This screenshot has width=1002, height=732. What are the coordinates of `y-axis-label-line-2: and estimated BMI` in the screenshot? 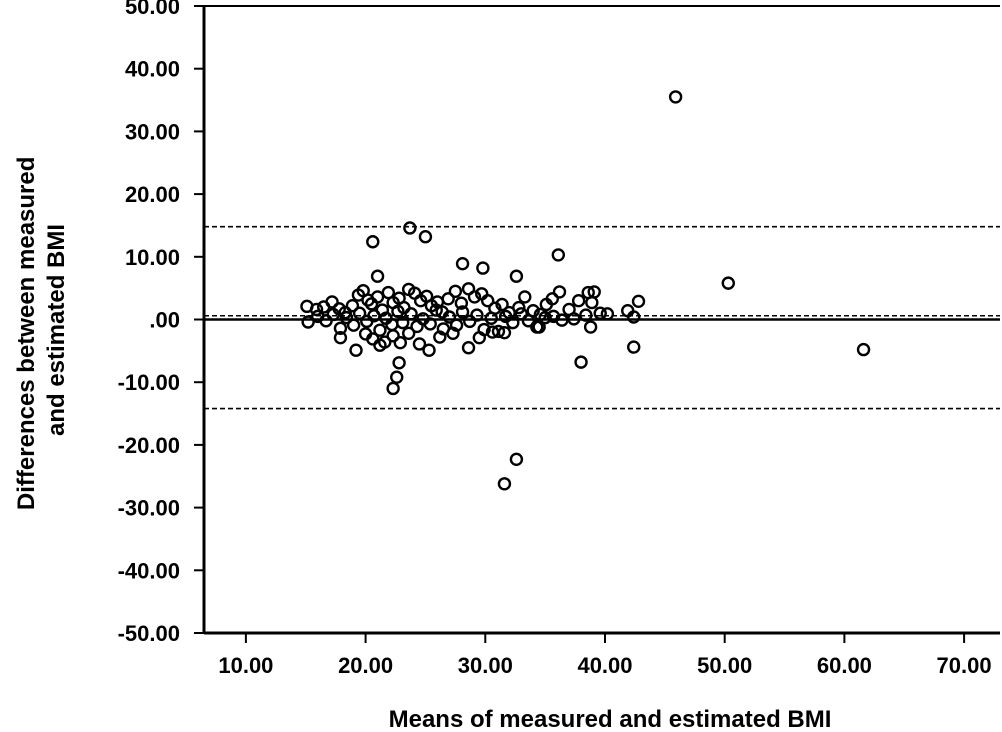 It's located at (56, 330).